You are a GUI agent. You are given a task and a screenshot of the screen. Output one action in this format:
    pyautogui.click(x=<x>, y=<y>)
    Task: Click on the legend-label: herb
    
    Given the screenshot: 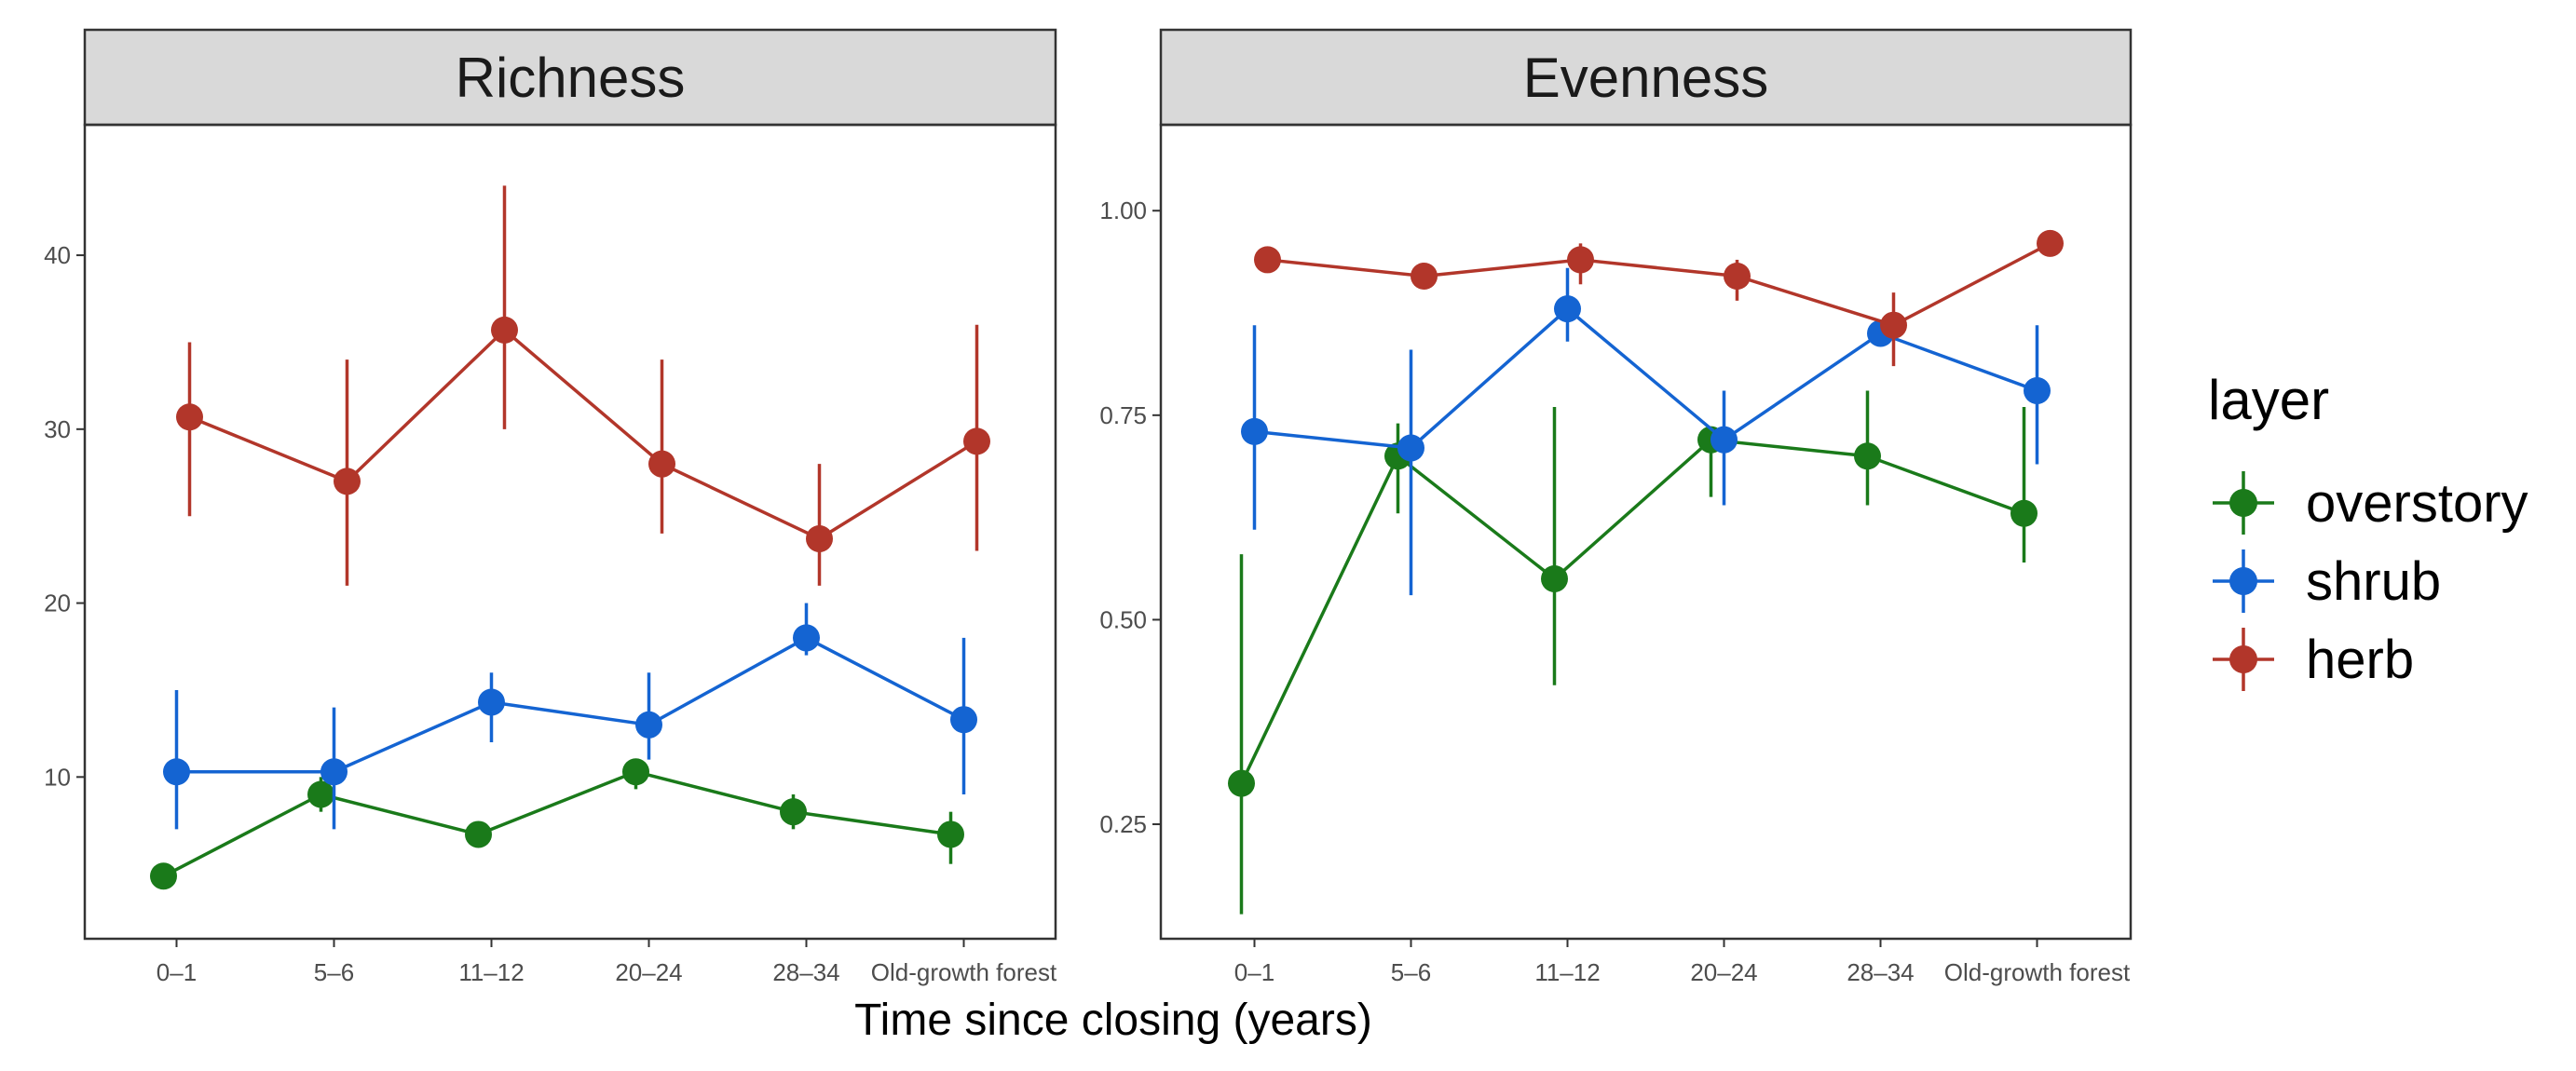 What is the action you would take?
    pyautogui.click(x=2360, y=660)
    